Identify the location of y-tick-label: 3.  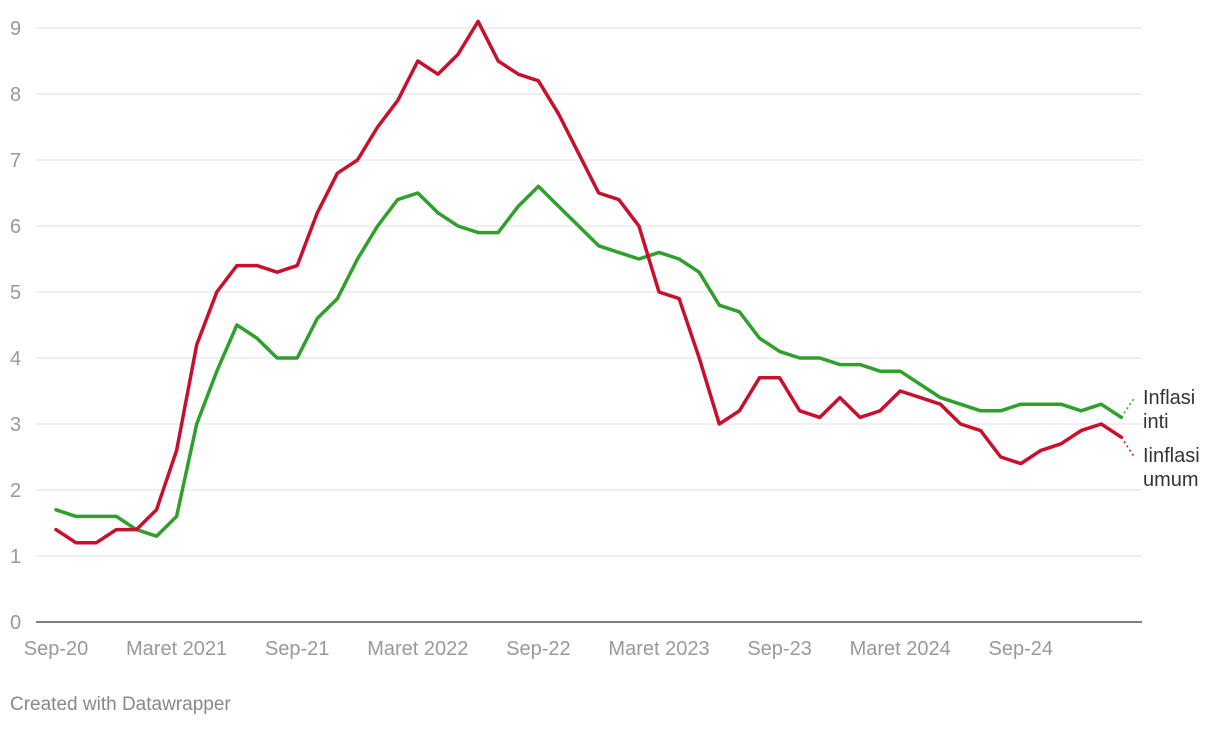
(15, 425).